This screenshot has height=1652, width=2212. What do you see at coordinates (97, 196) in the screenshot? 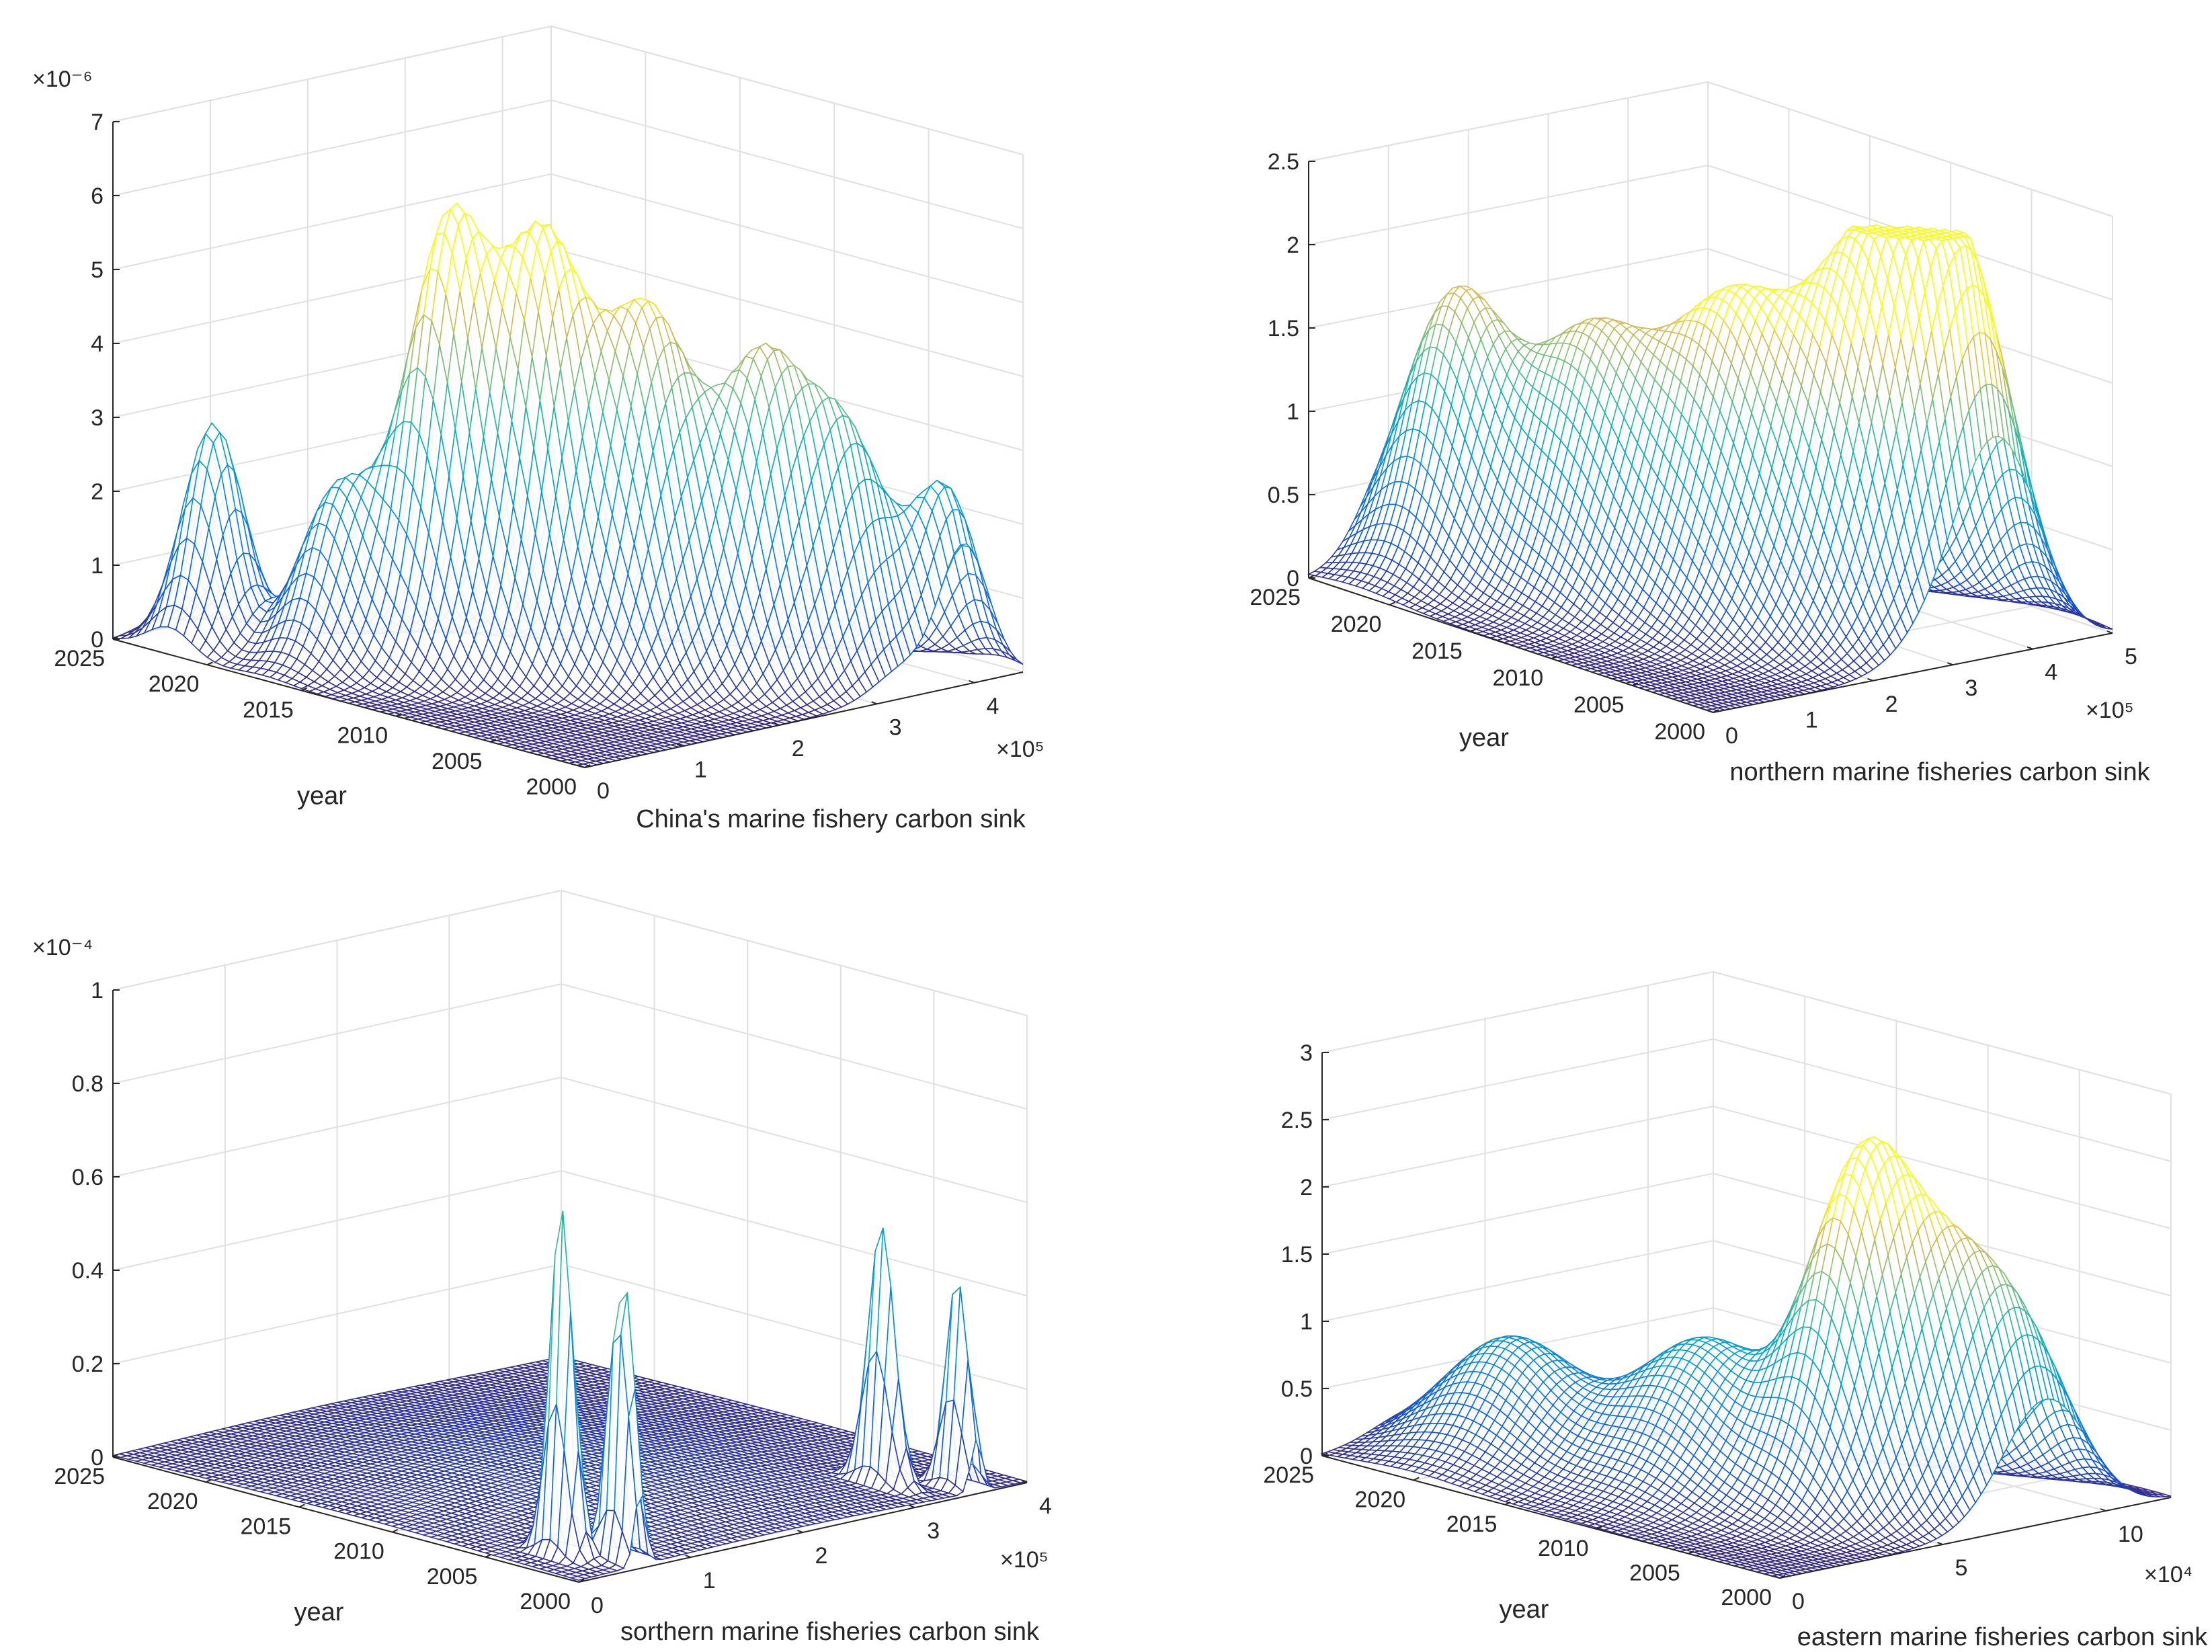
I see `z-tick-label: 6` at bounding box center [97, 196].